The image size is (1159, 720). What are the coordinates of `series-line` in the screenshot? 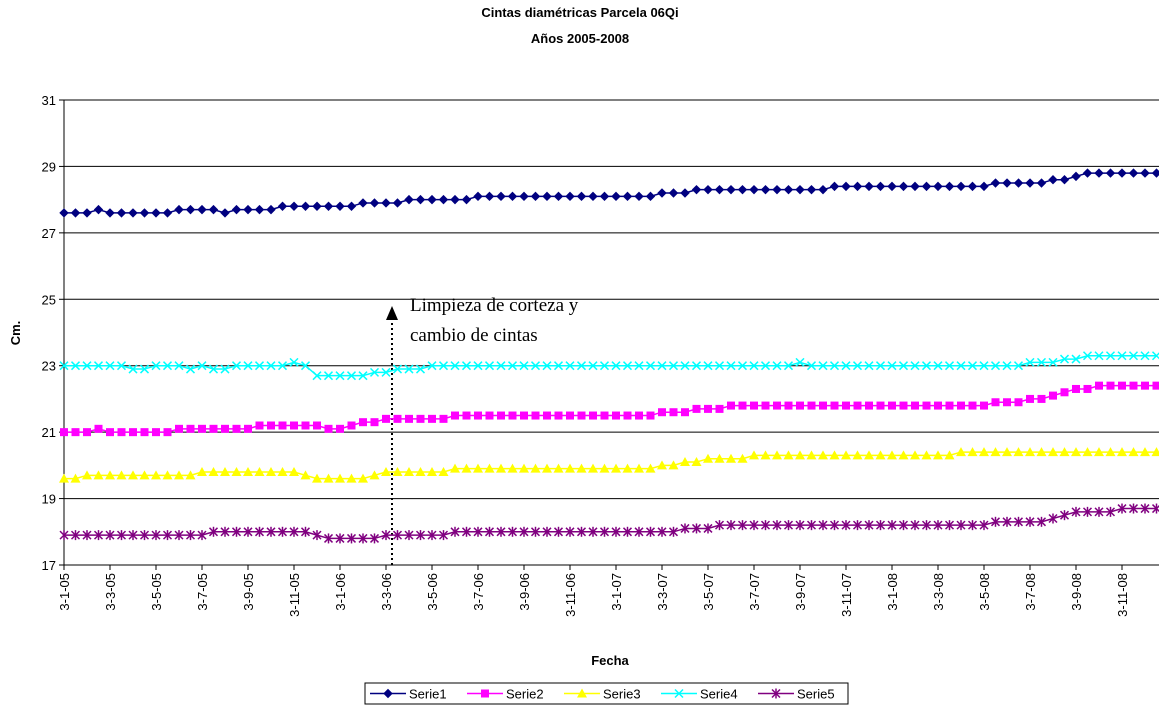 It's located at (610, 193).